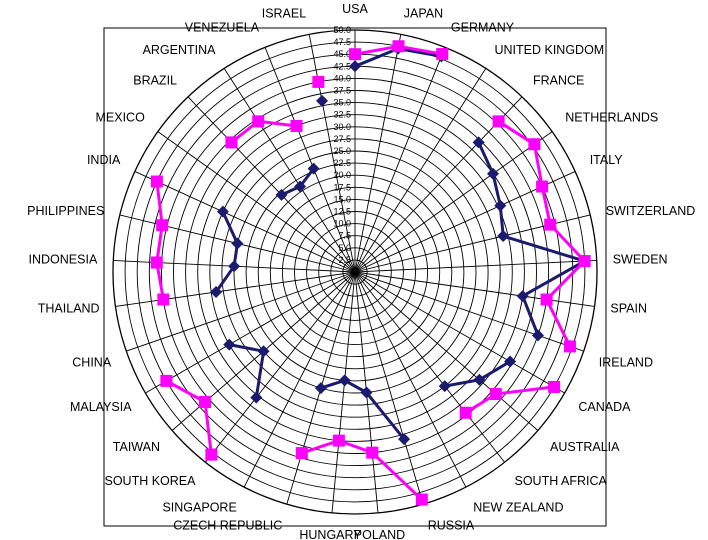  What do you see at coordinates (483, 28) in the screenshot?
I see `category-label: GERMANY` at bounding box center [483, 28].